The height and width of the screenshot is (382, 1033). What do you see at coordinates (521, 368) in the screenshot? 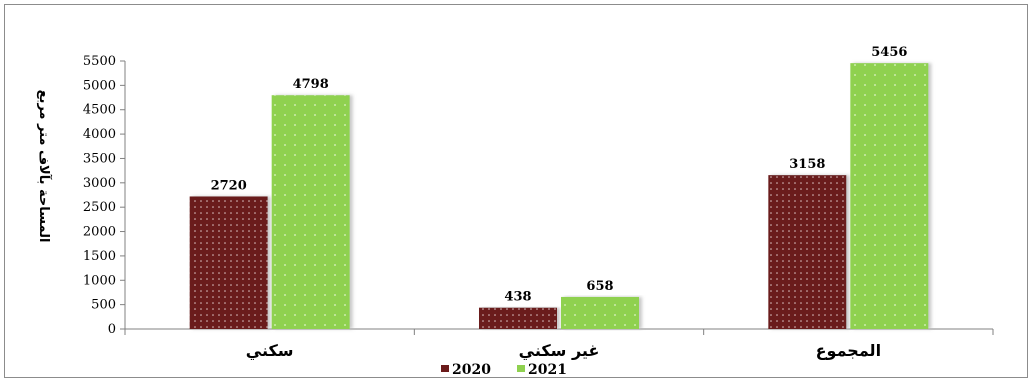
I see `legend-swatch-2021` at bounding box center [521, 368].